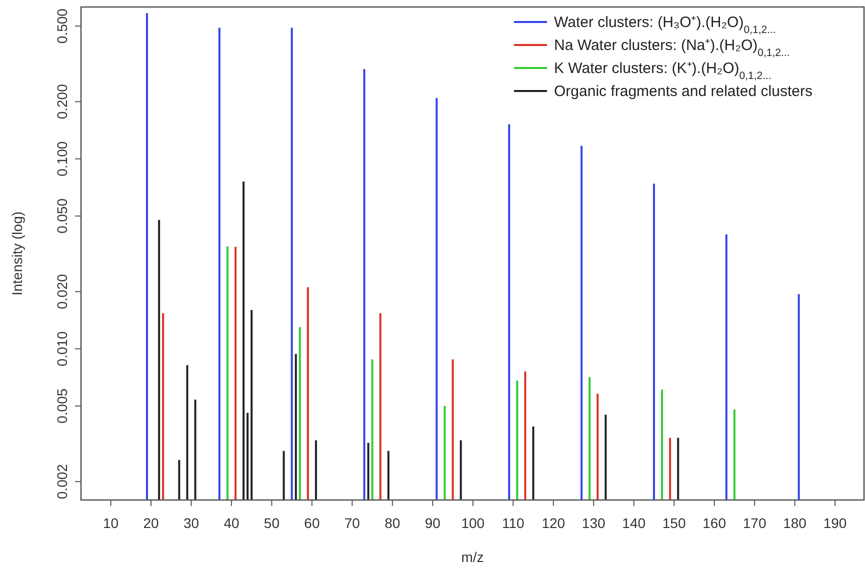  Describe the element at coordinates (191, 523) in the screenshot. I see `x-tick-label: 30` at that location.